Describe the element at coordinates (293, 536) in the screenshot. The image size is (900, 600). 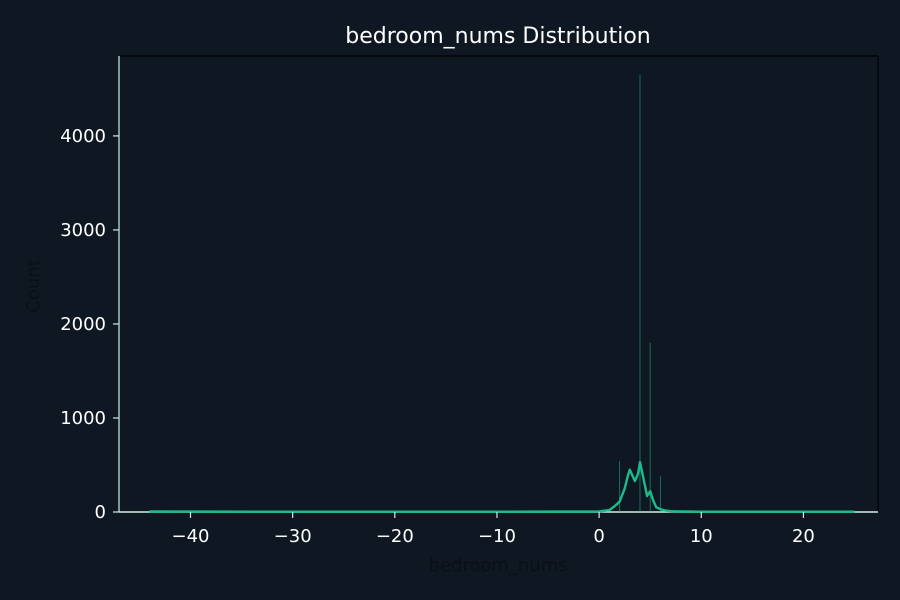
I see `x-tick-label: −30` at that location.